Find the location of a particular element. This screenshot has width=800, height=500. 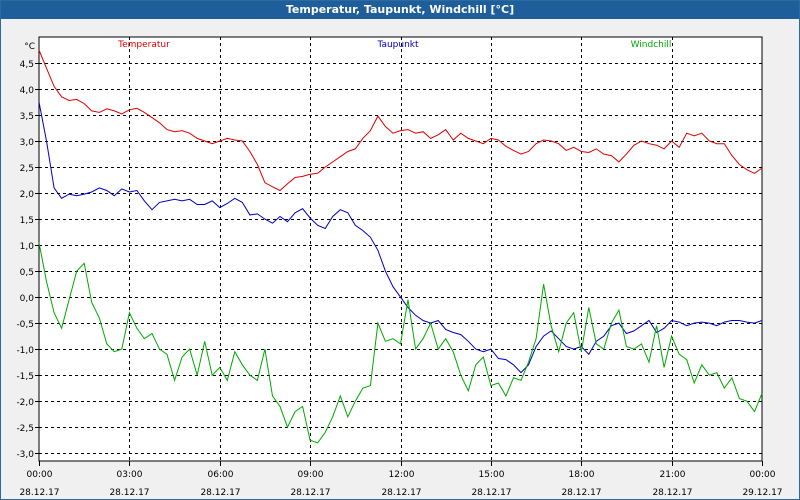

x-tick-time: 12:00 is located at coordinates (402, 475).